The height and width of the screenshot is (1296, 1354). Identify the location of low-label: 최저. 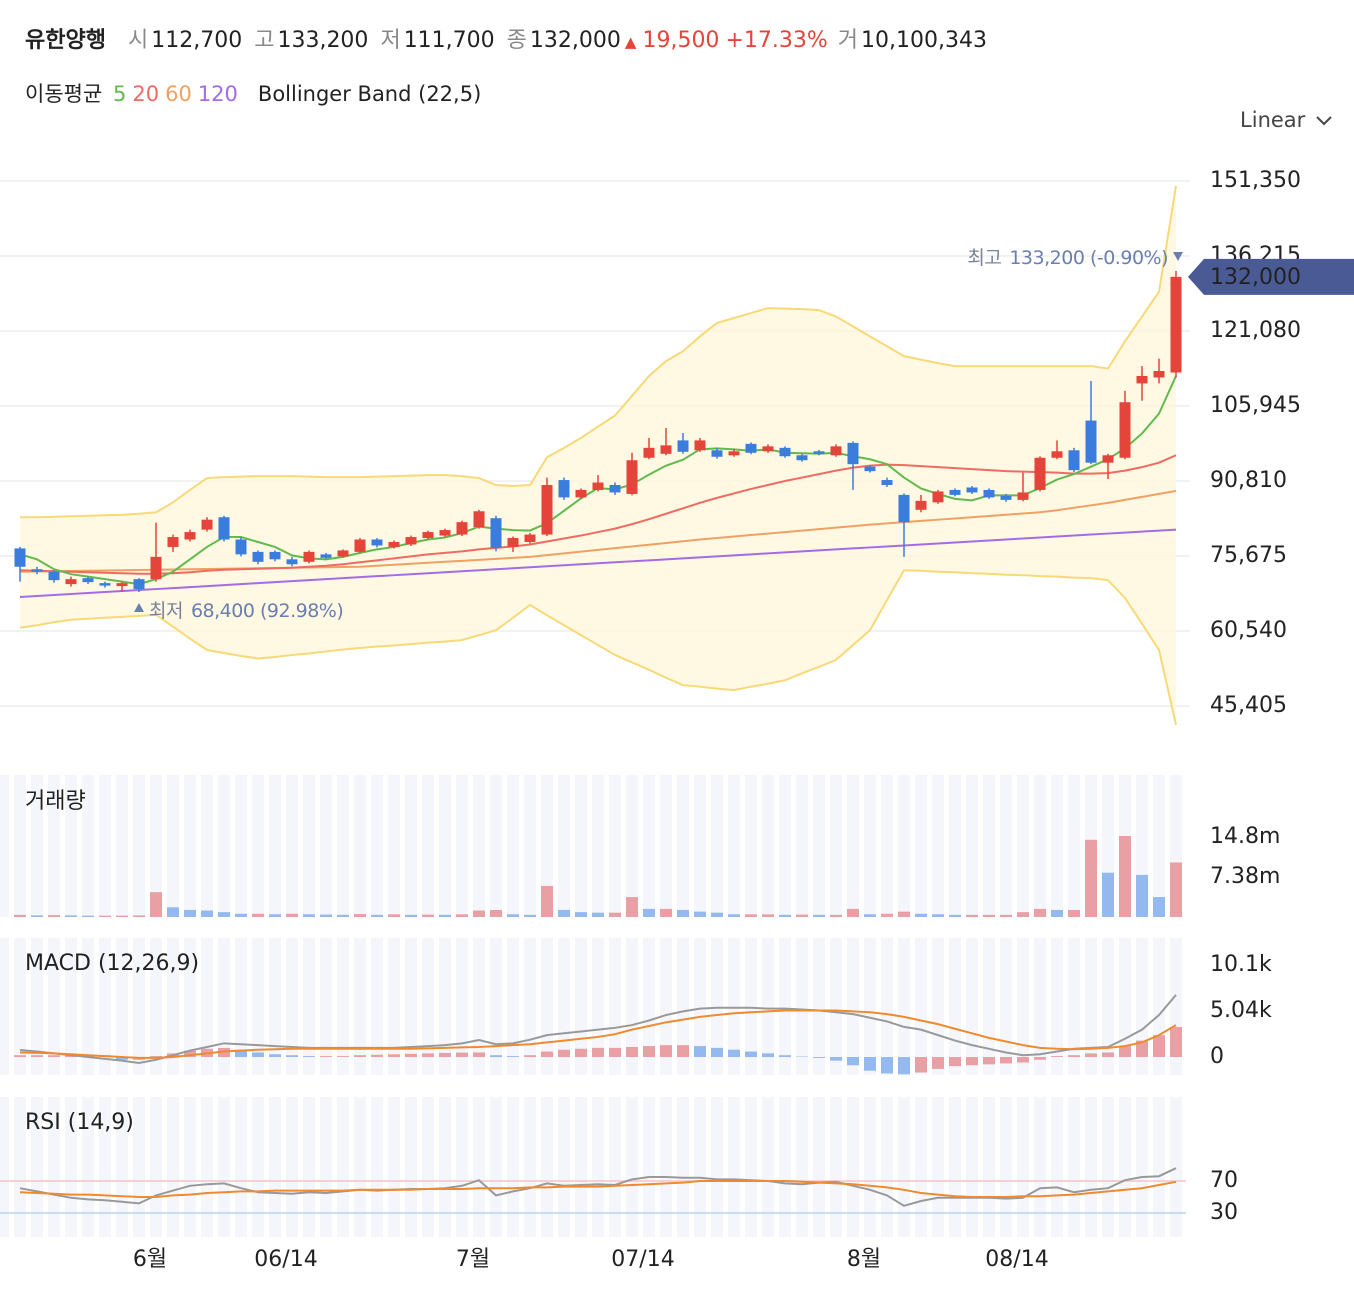
(166, 611).